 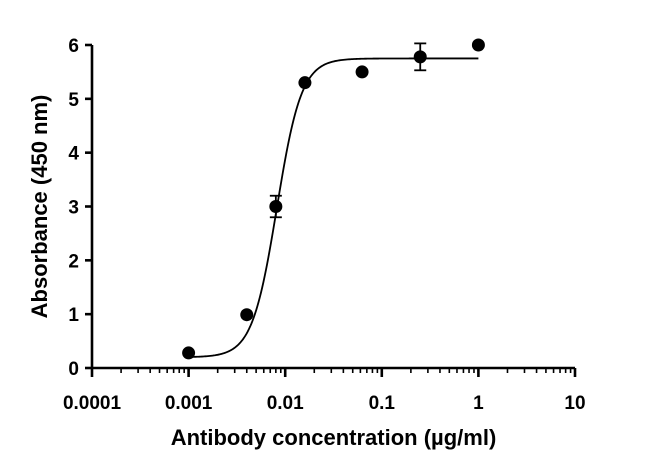 What do you see at coordinates (574, 403) in the screenshot?
I see `x-tick-label: 10` at bounding box center [574, 403].